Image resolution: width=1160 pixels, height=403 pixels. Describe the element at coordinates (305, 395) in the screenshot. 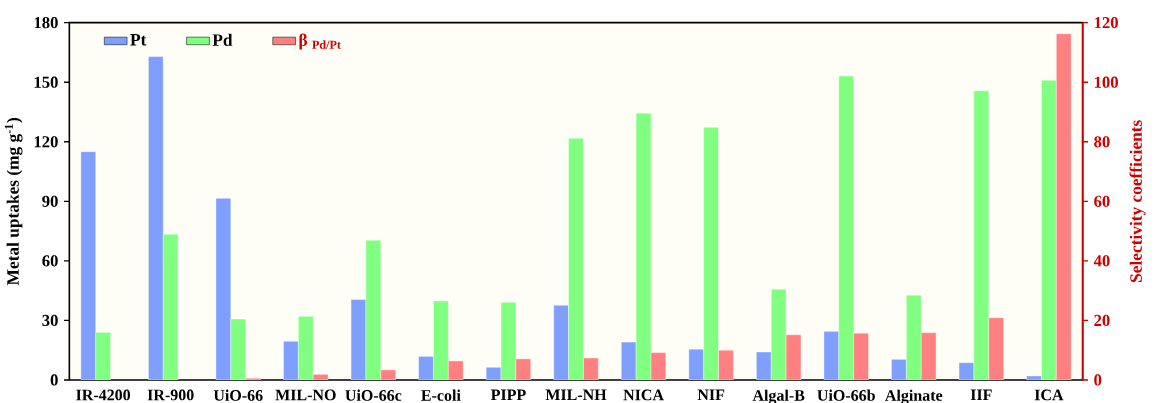

I see `x-tick-label: MIL-NO` at that location.